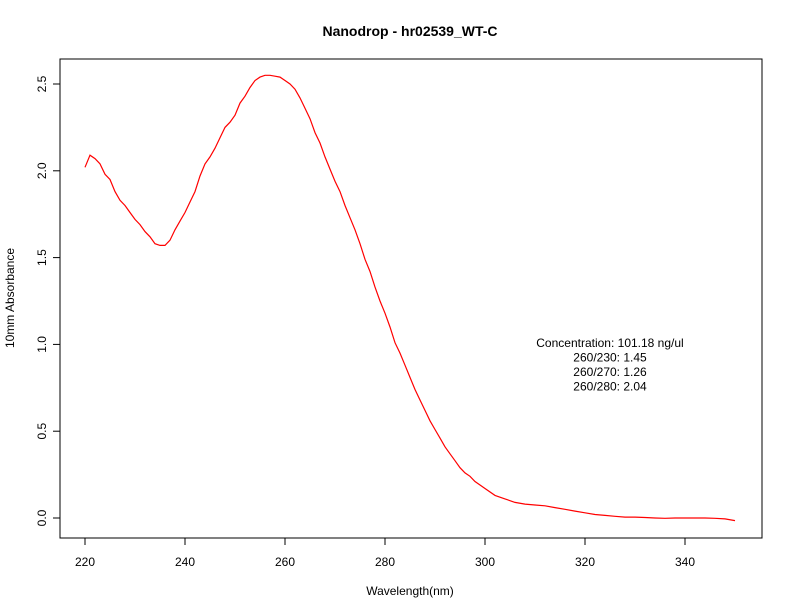 This screenshot has width=792, height=612. What do you see at coordinates (42, 170) in the screenshot?
I see `y-tick-label: 2.0` at bounding box center [42, 170].